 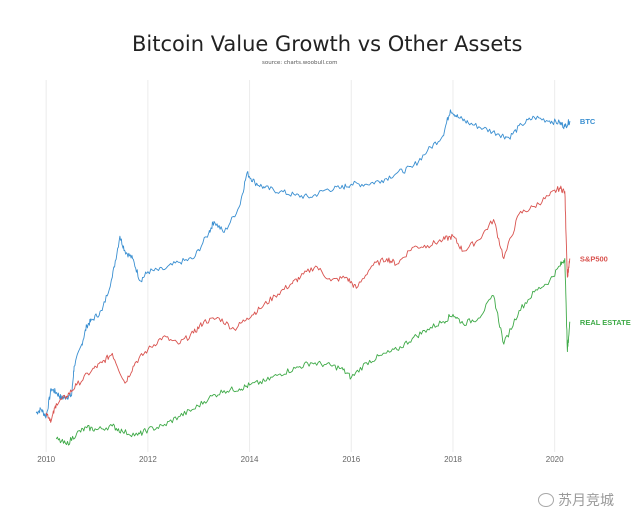 What do you see at coordinates (250, 459) in the screenshot?
I see `x-tick-label: 2014` at bounding box center [250, 459].